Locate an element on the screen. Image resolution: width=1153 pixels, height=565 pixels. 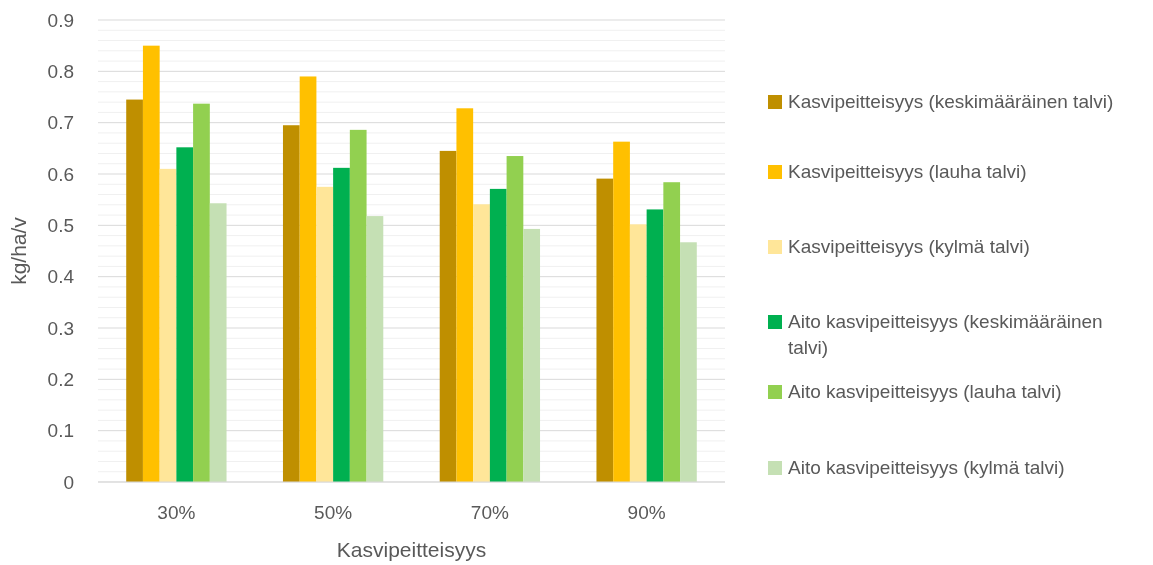
y-tick-label: 0.9 is located at coordinates (60, 20).